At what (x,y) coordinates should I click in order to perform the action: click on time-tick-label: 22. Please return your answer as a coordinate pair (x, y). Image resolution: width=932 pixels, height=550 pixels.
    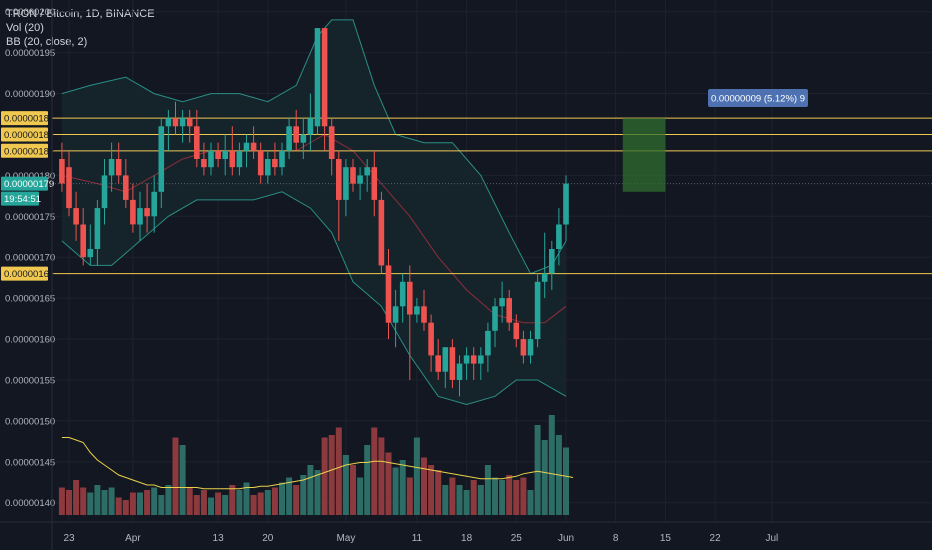
    Looking at the image, I should click on (716, 538).